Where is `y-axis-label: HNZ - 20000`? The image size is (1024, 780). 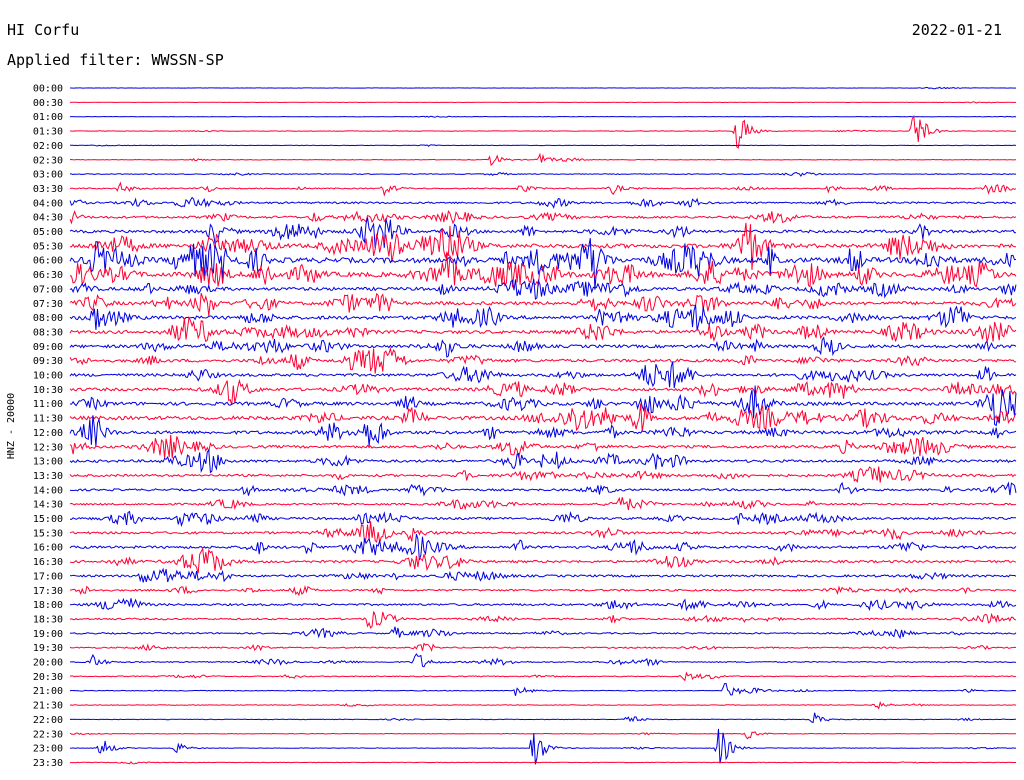
y-axis-label: HNZ - 20000 is located at coordinates (11, 426).